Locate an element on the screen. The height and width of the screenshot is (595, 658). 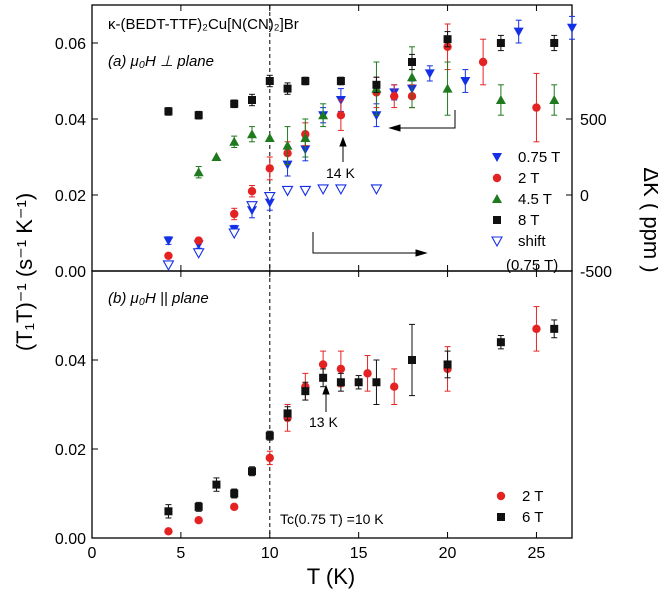
x-axis-label: T (K) is located at coordinates (331, 576).